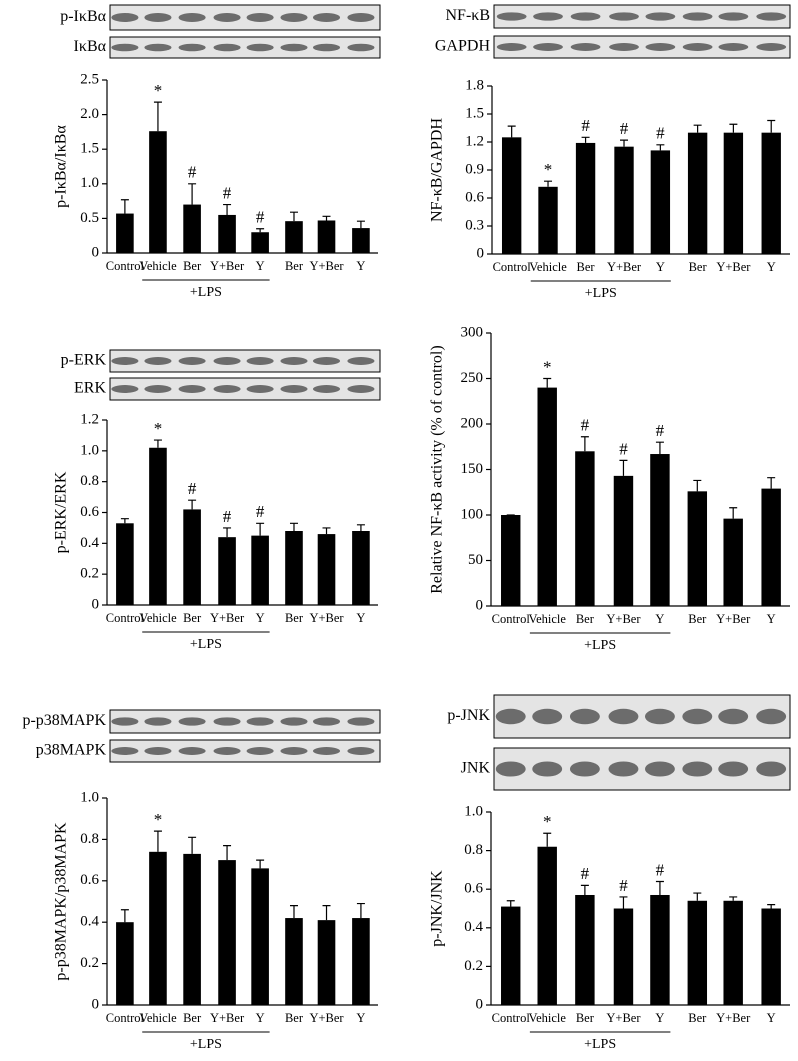  Describe the element at coordinates (463, 46) in the screenshot. I see `blot-label: GAPDH` at that location.